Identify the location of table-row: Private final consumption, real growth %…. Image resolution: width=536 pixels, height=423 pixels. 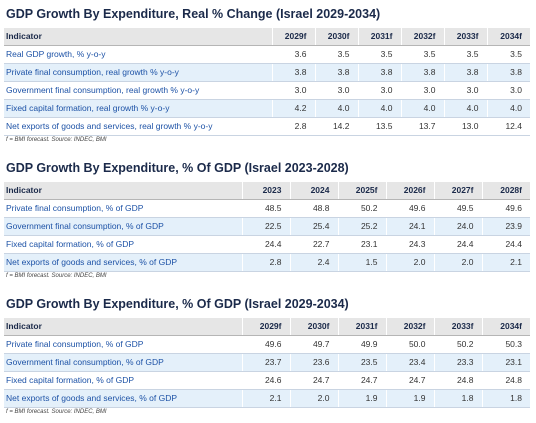
(267, 72).